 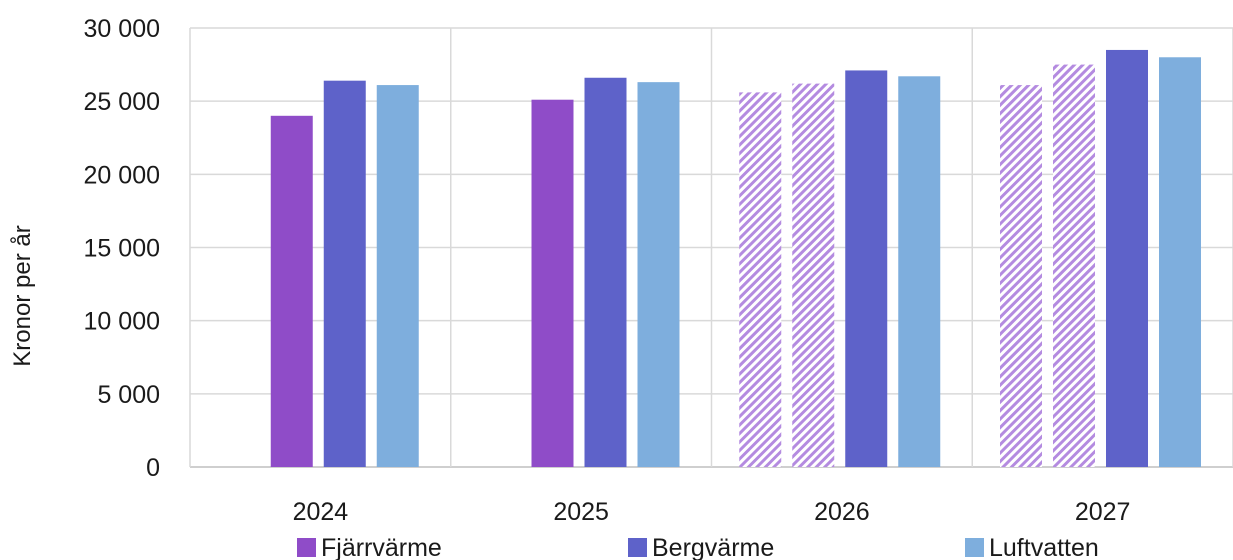 I want to click on y-tick-label: 10 000, so click(x=122, y=322).